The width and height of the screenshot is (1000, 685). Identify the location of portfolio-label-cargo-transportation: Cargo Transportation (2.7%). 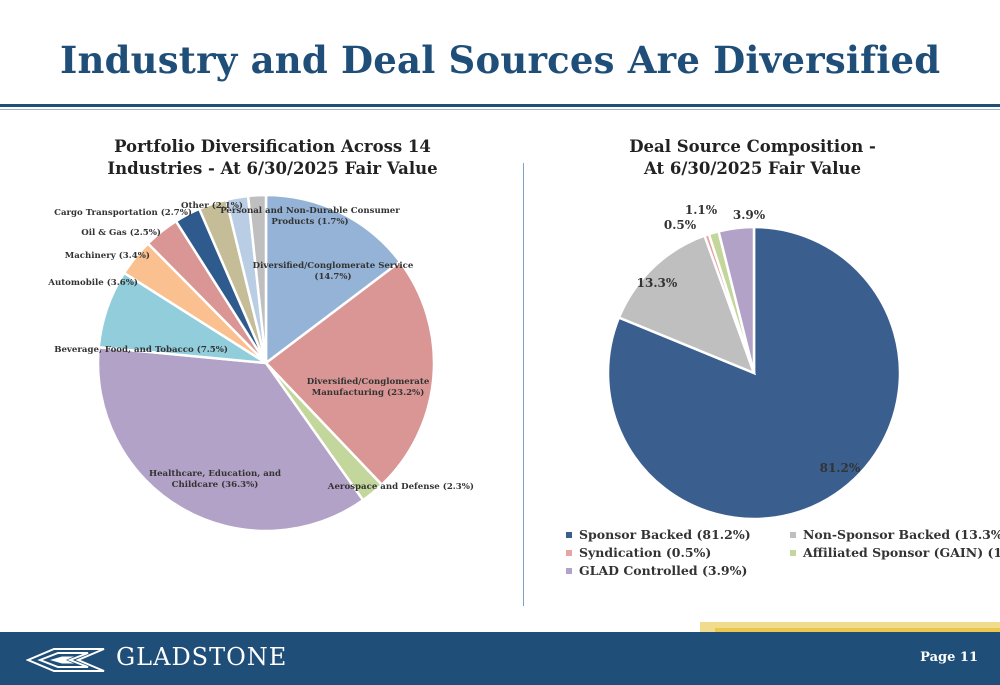
(123, 212).